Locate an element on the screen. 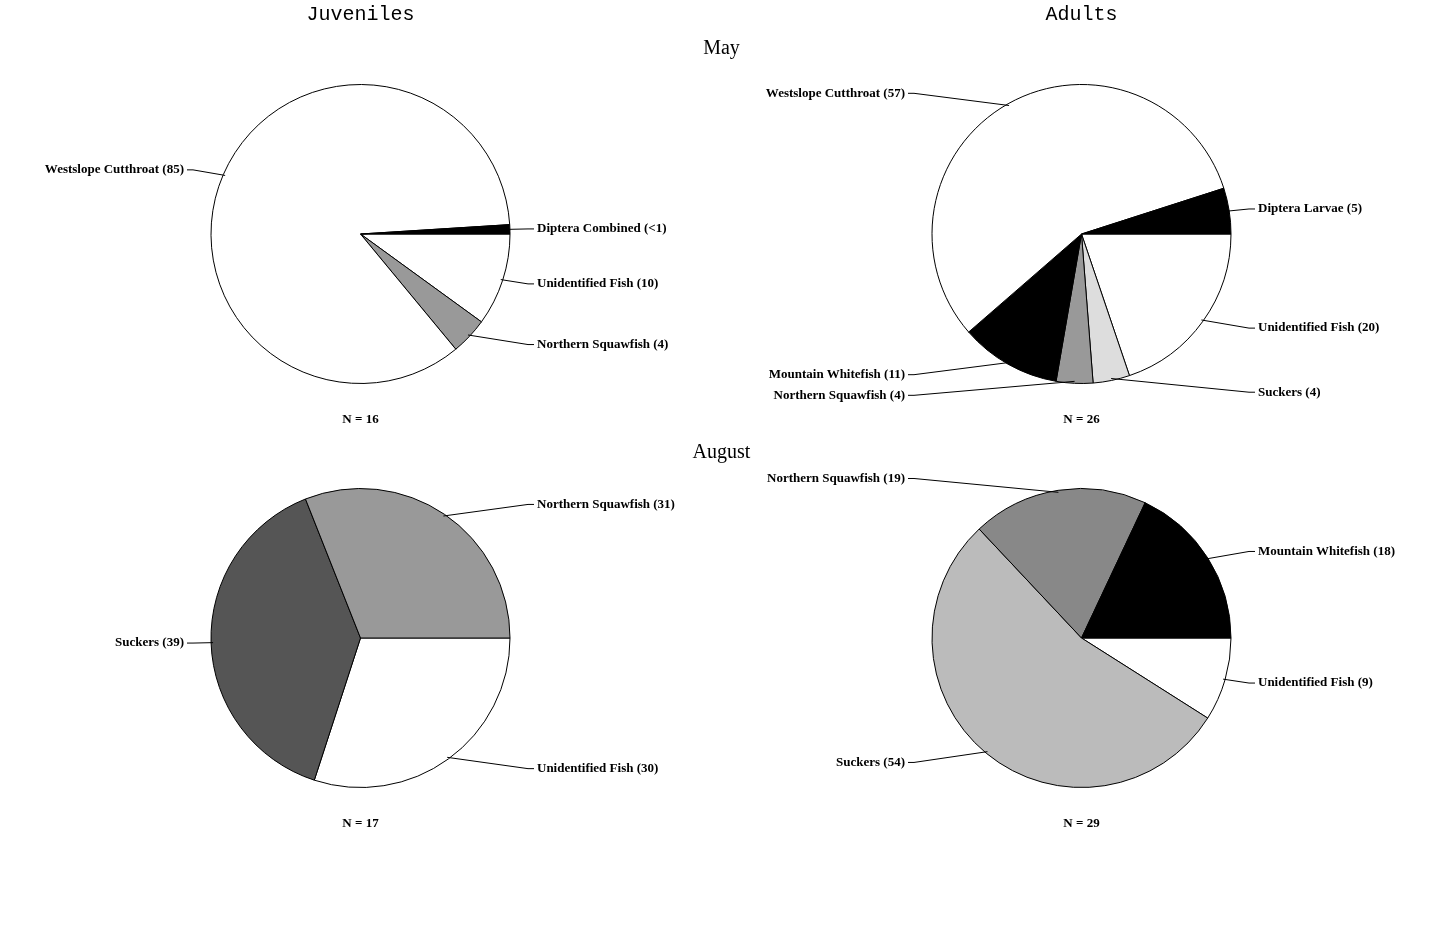  slice-label: Mountain Whitefish (11) is located at coordinates (836, 374).